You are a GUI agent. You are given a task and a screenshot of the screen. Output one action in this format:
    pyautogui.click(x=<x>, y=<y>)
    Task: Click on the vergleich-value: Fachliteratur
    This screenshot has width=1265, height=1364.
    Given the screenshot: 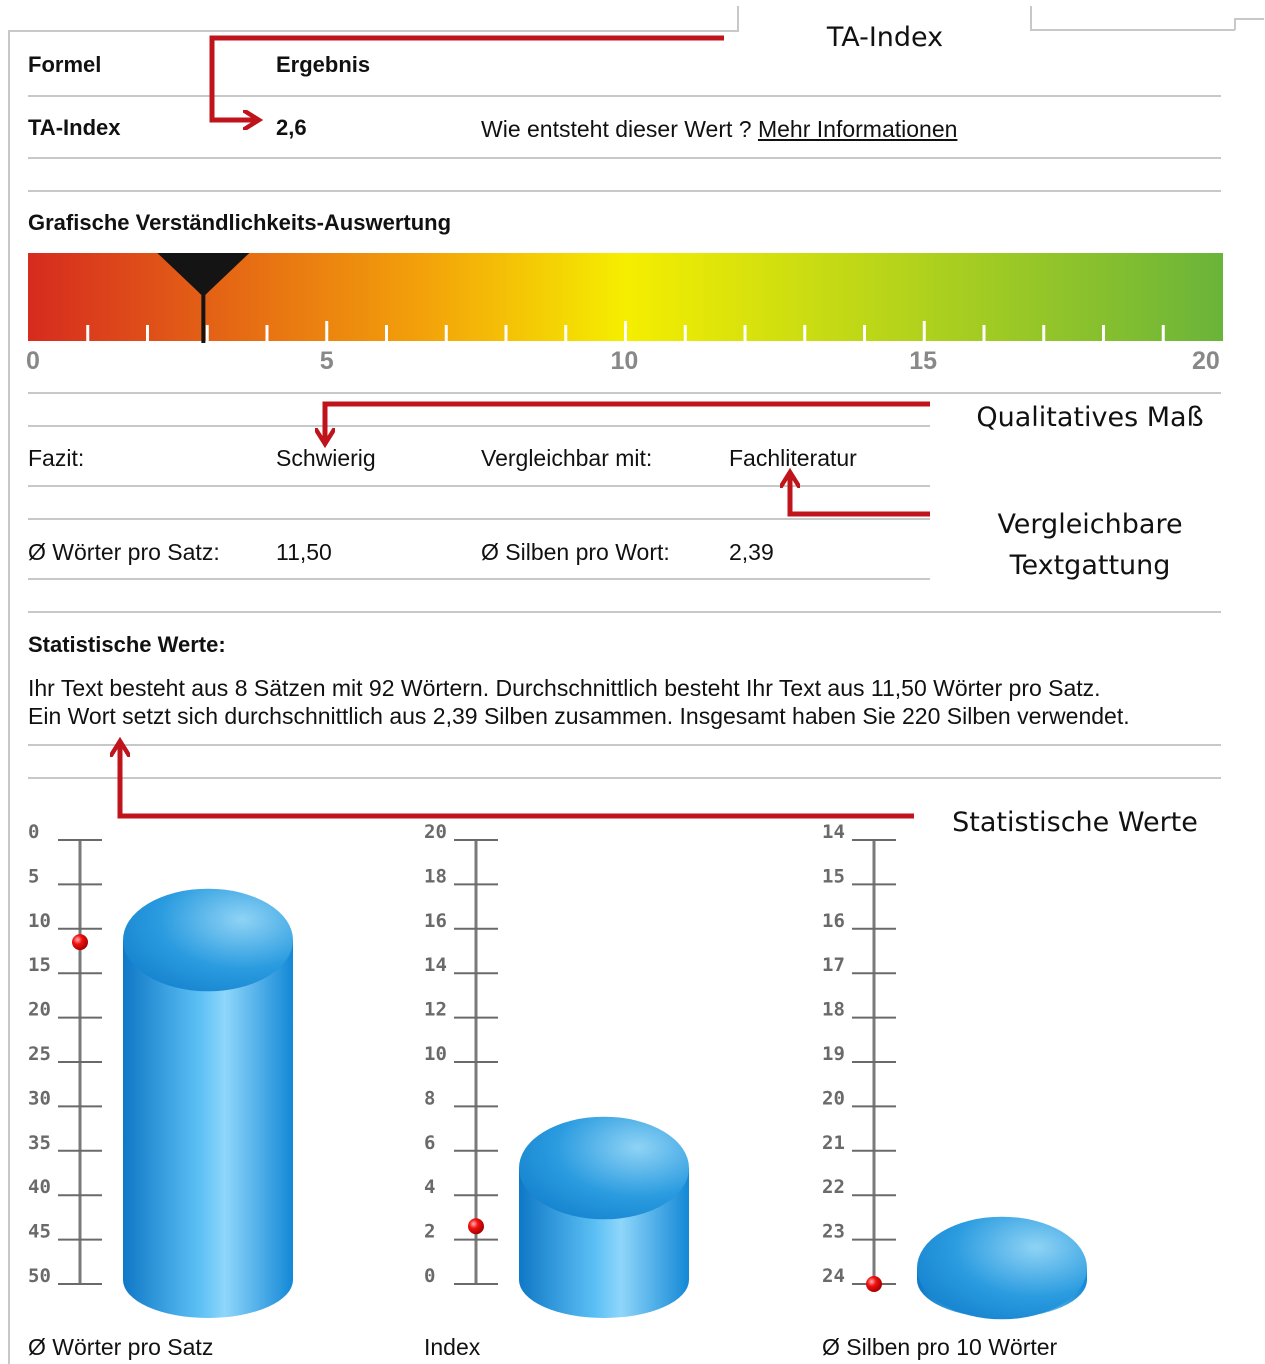 What is the action you would take?
    pyautogui.click(x=793, y=458)
    